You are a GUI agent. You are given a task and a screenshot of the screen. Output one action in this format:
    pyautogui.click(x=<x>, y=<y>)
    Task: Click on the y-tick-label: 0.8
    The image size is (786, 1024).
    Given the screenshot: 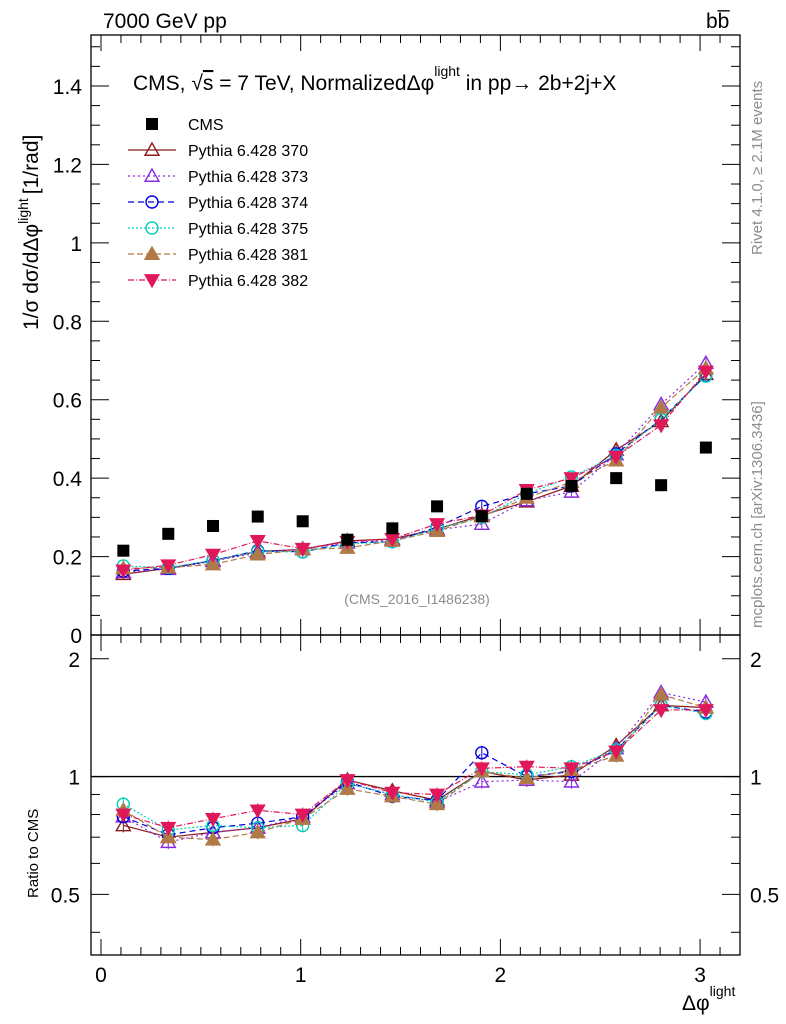 What is the action you would take?
    pyautogui.click(x=67, y=322)
    